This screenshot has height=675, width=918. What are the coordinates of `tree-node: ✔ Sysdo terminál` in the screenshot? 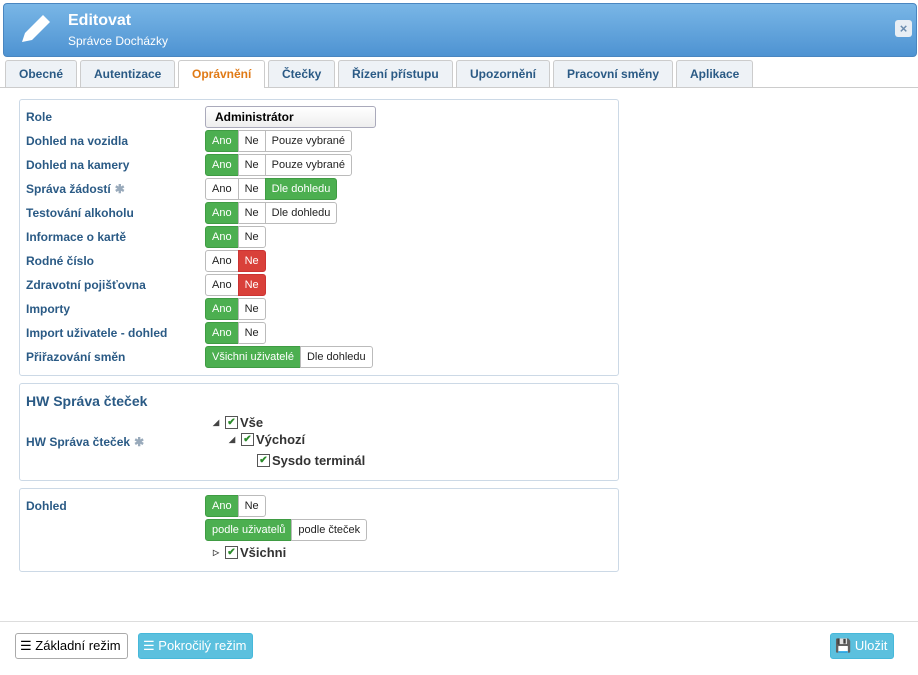 It's located at (305, 460).